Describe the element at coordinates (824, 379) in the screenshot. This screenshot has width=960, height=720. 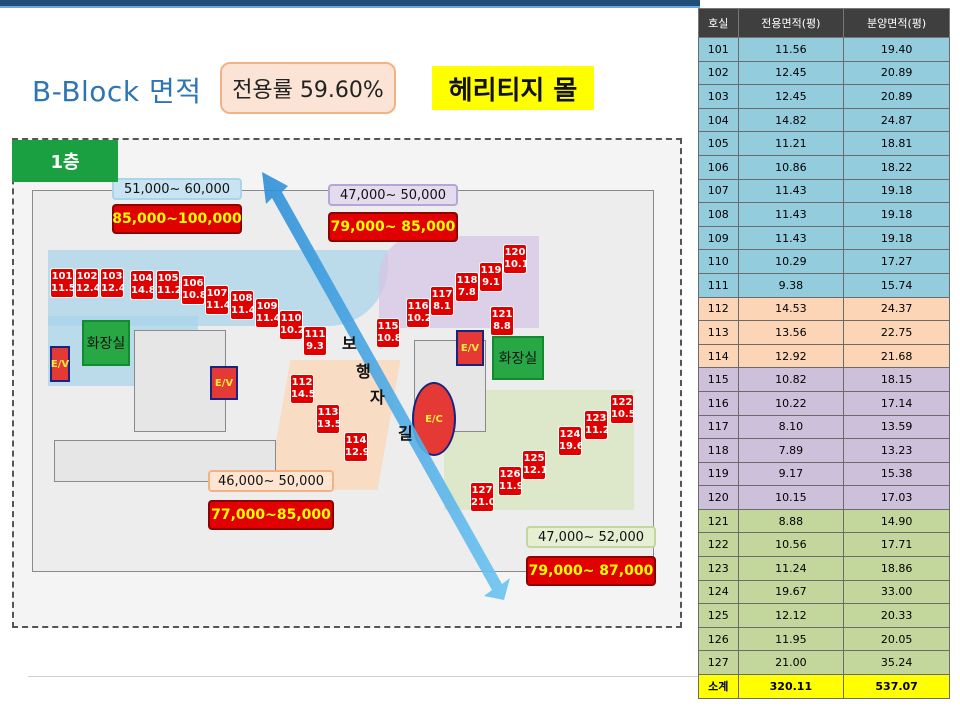
I see `table-row: 115 10.82 18.15` at that location.